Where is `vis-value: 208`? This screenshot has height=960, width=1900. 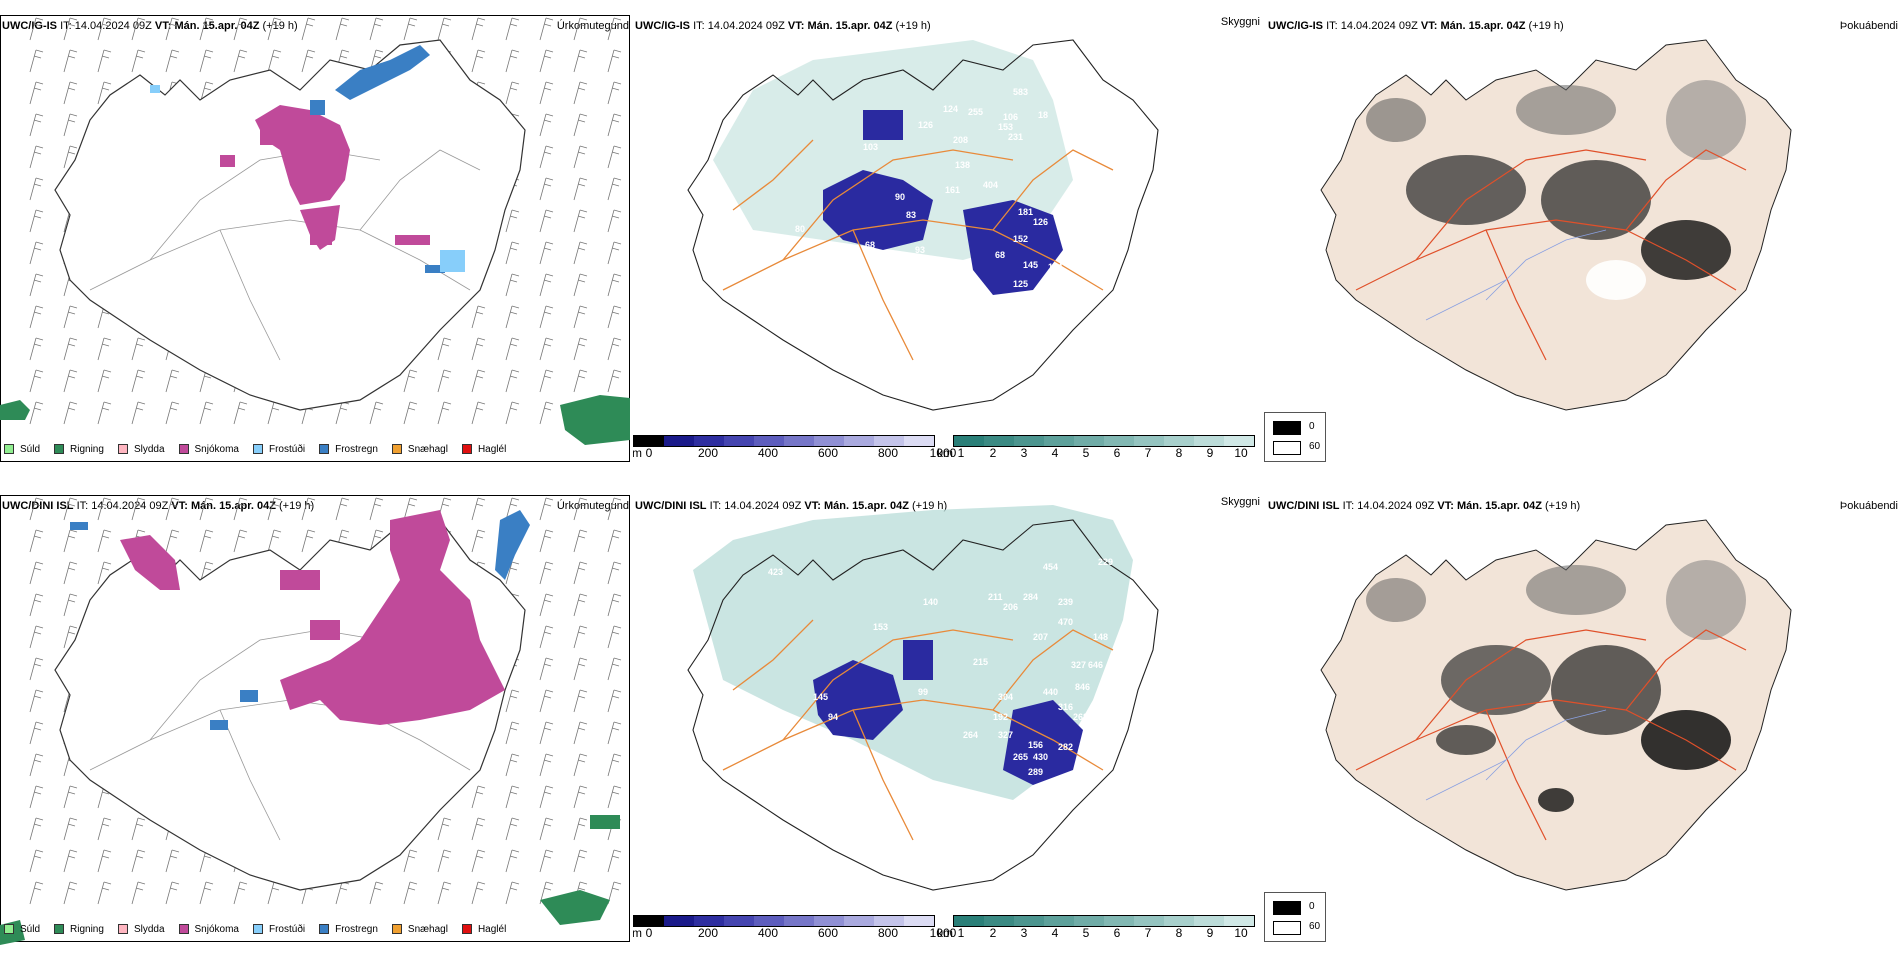 vis-value: 208 is located at coordinates (960, 140).